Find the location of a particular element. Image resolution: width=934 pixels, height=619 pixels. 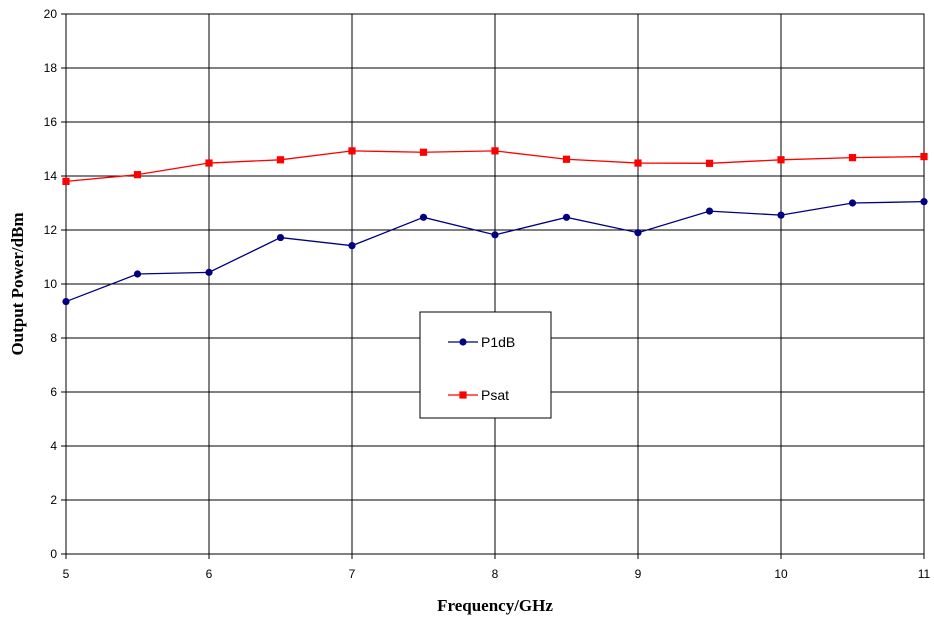

legend-item-p1db: P1dB is located at coordinates (481, 342).